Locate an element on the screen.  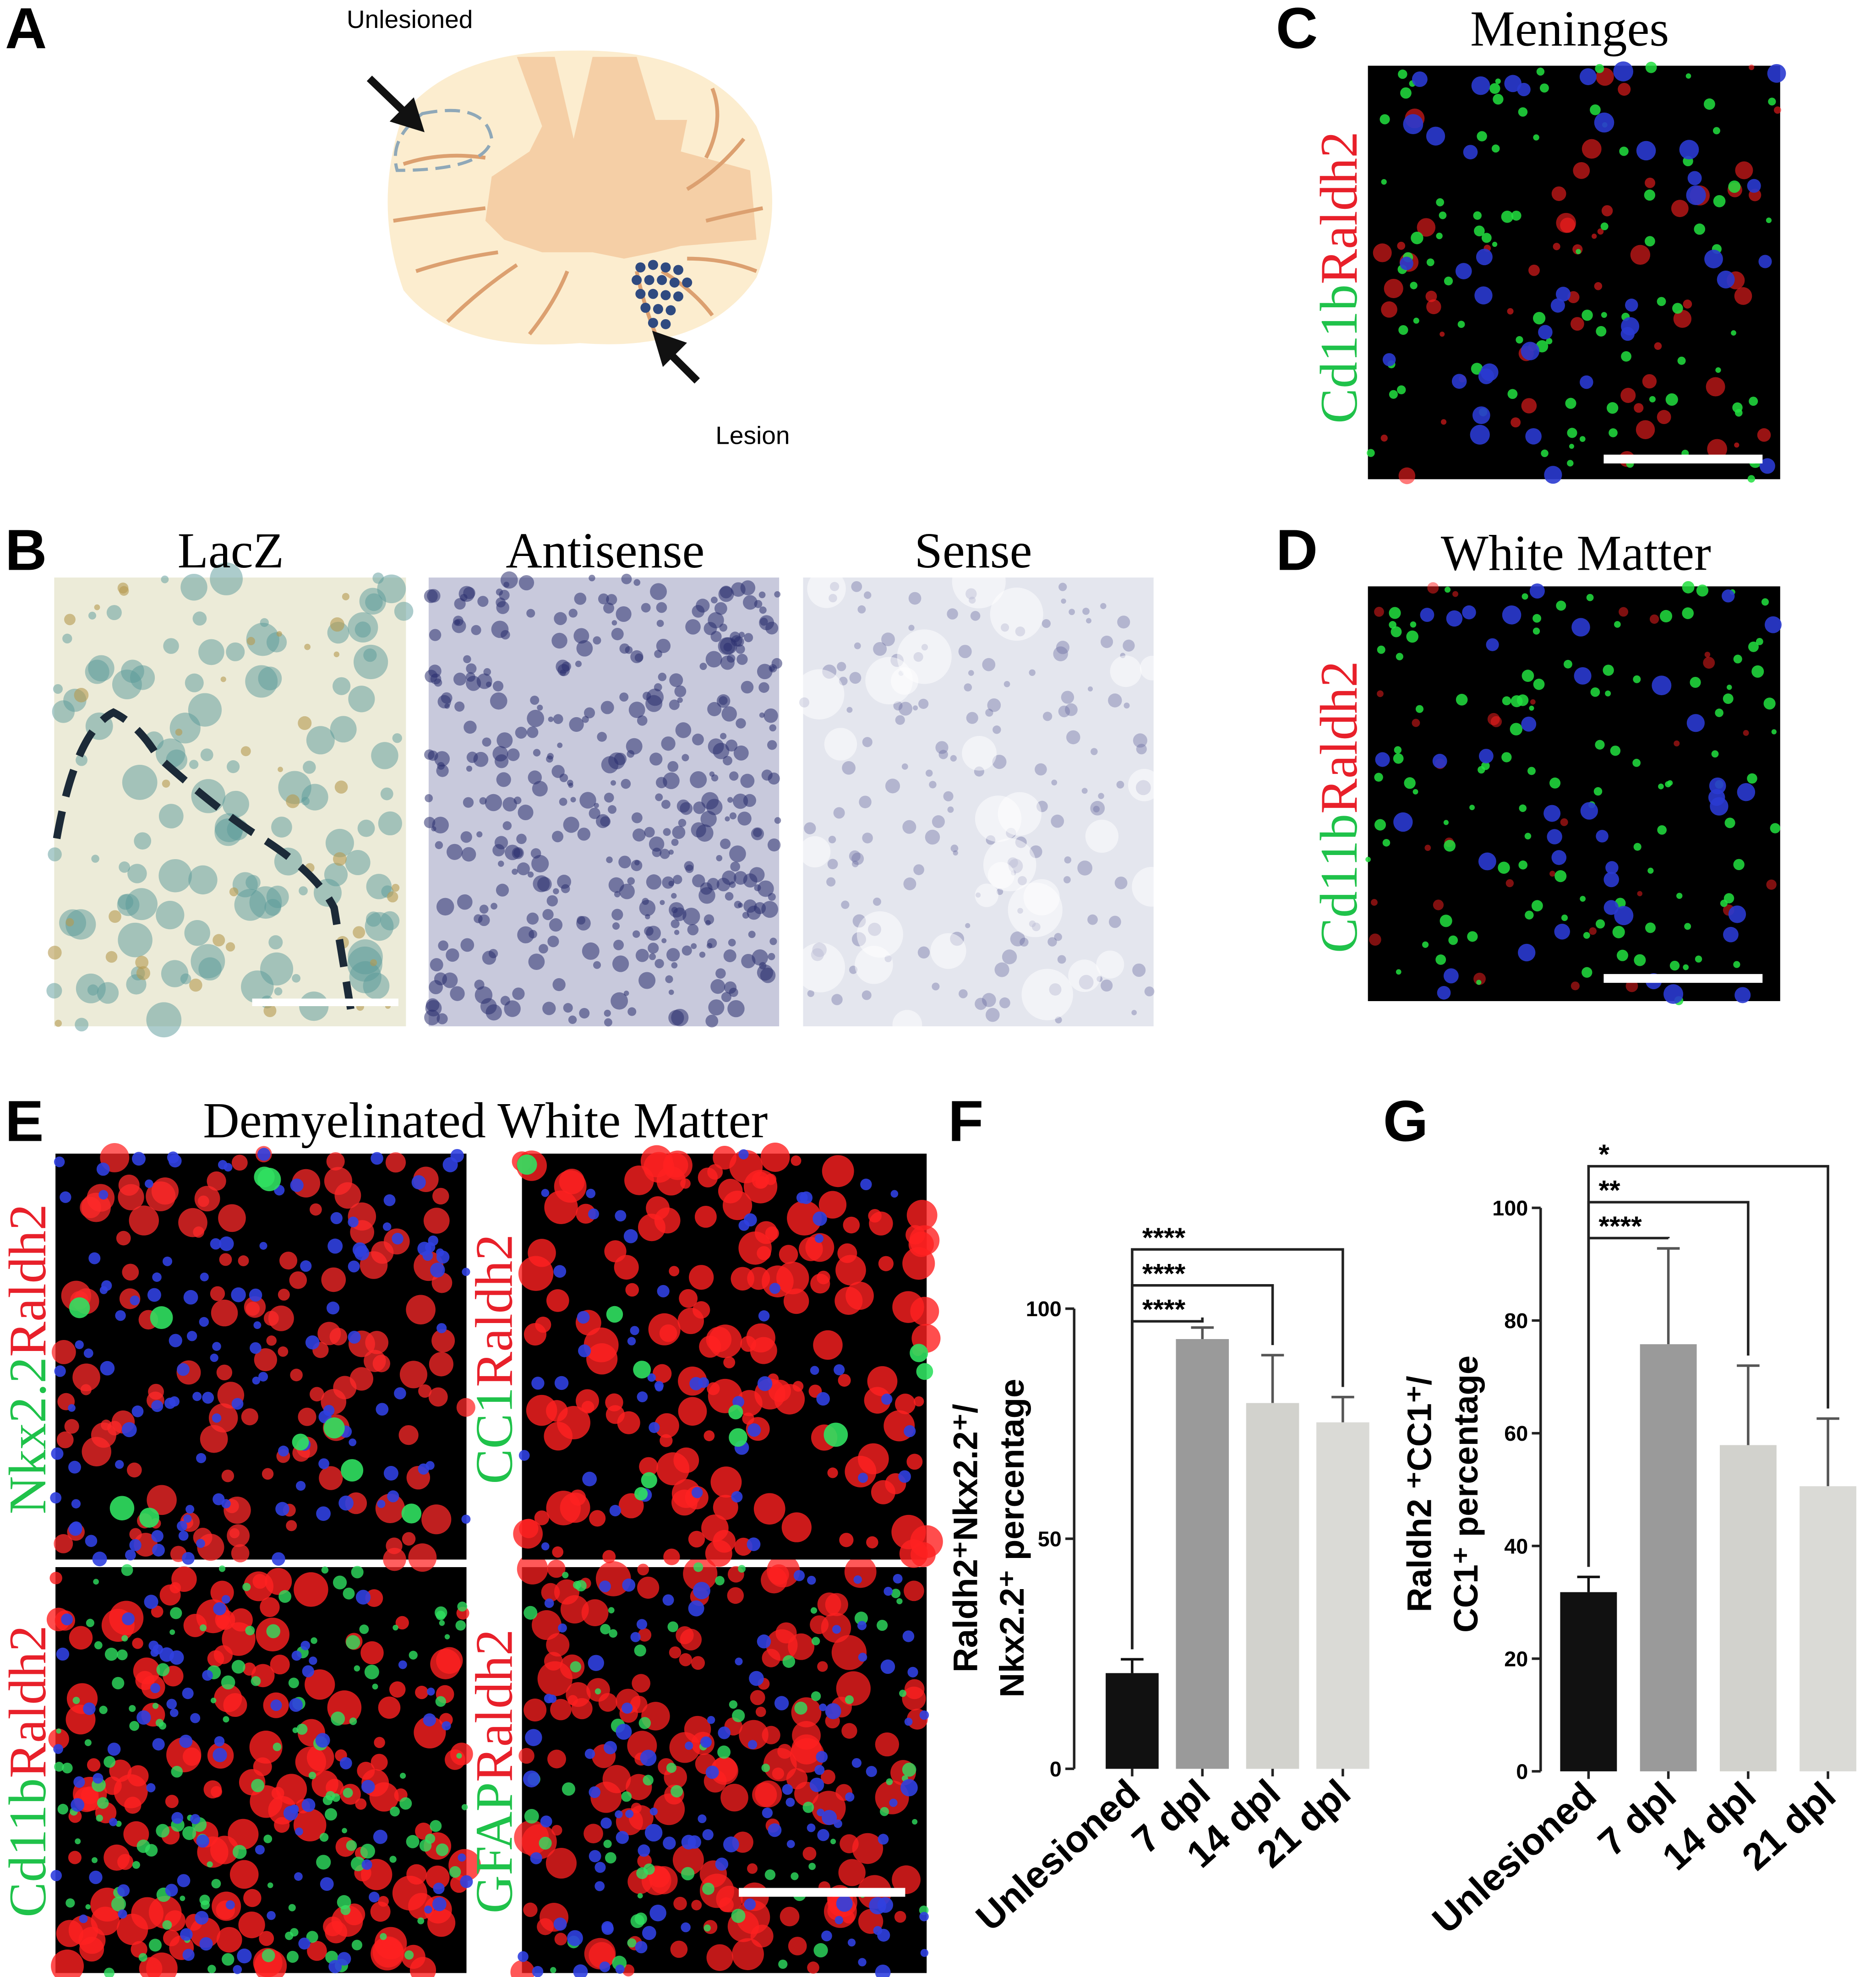
bar is located at coordinates (1342, 1595).